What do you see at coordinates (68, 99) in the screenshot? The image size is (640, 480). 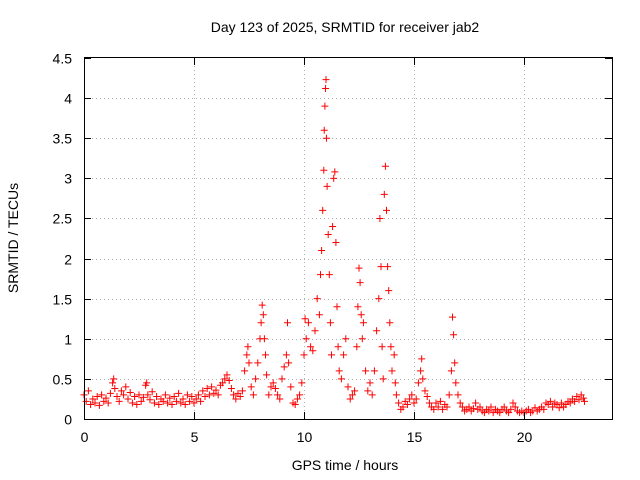 I see `y-tick-label: 4` at bounding box center [68, 99].